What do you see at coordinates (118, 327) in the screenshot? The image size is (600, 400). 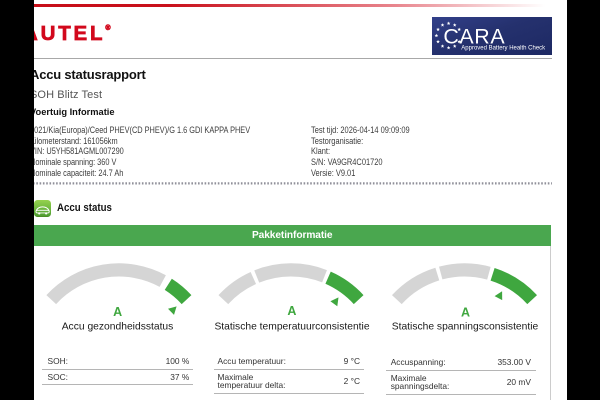 I see `svg-text: Accu gezondheidsstatus` at bounding box center [118, 327].